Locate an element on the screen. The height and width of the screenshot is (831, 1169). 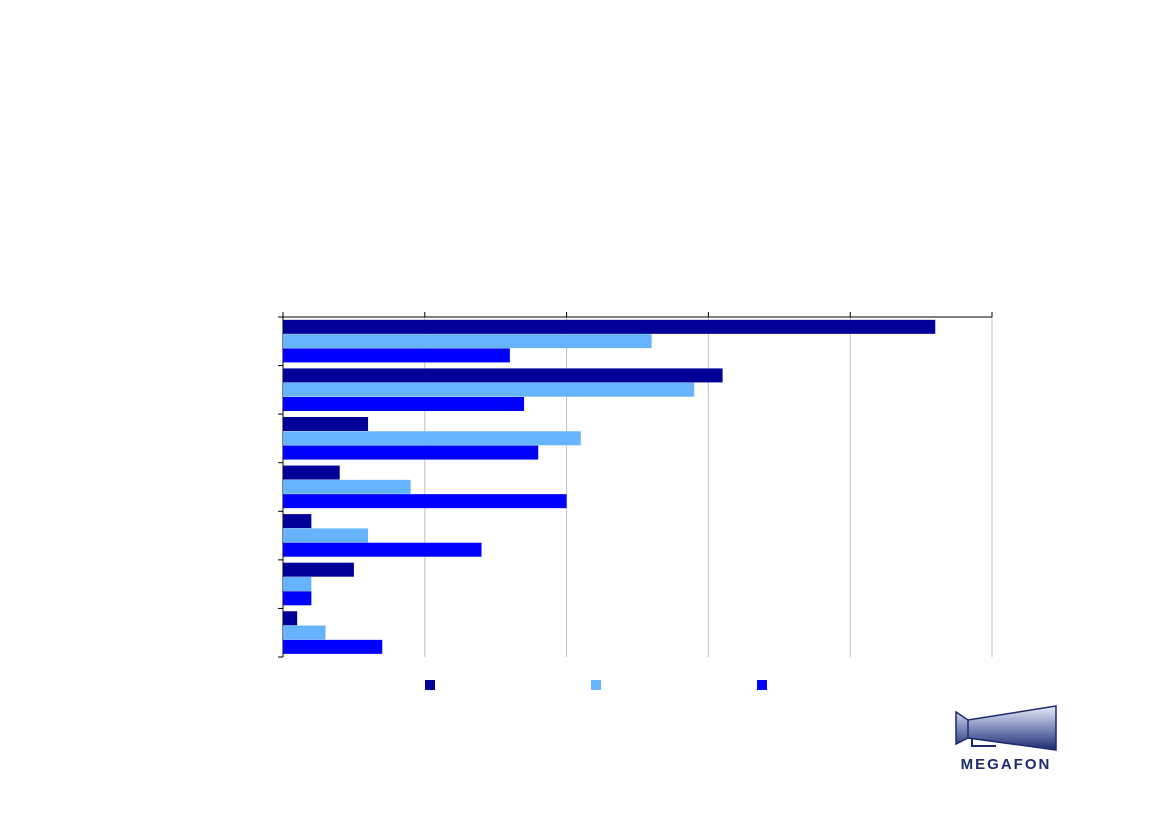
megaphone-icon is located at coordinates (1006, 728).